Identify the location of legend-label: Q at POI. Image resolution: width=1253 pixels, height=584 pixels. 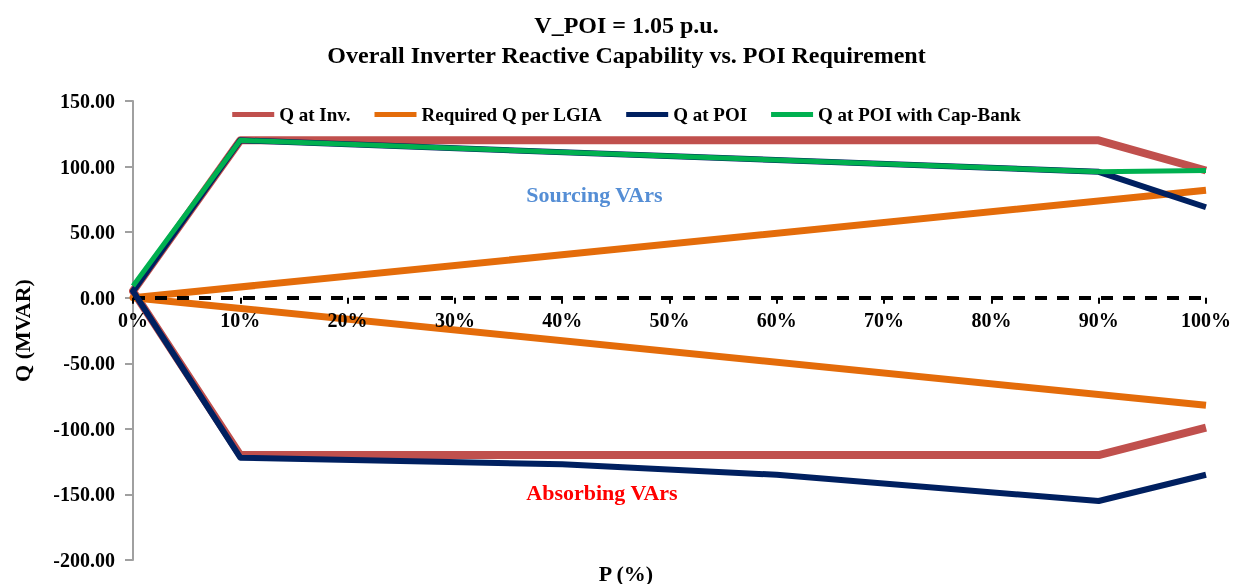
(710, 114).